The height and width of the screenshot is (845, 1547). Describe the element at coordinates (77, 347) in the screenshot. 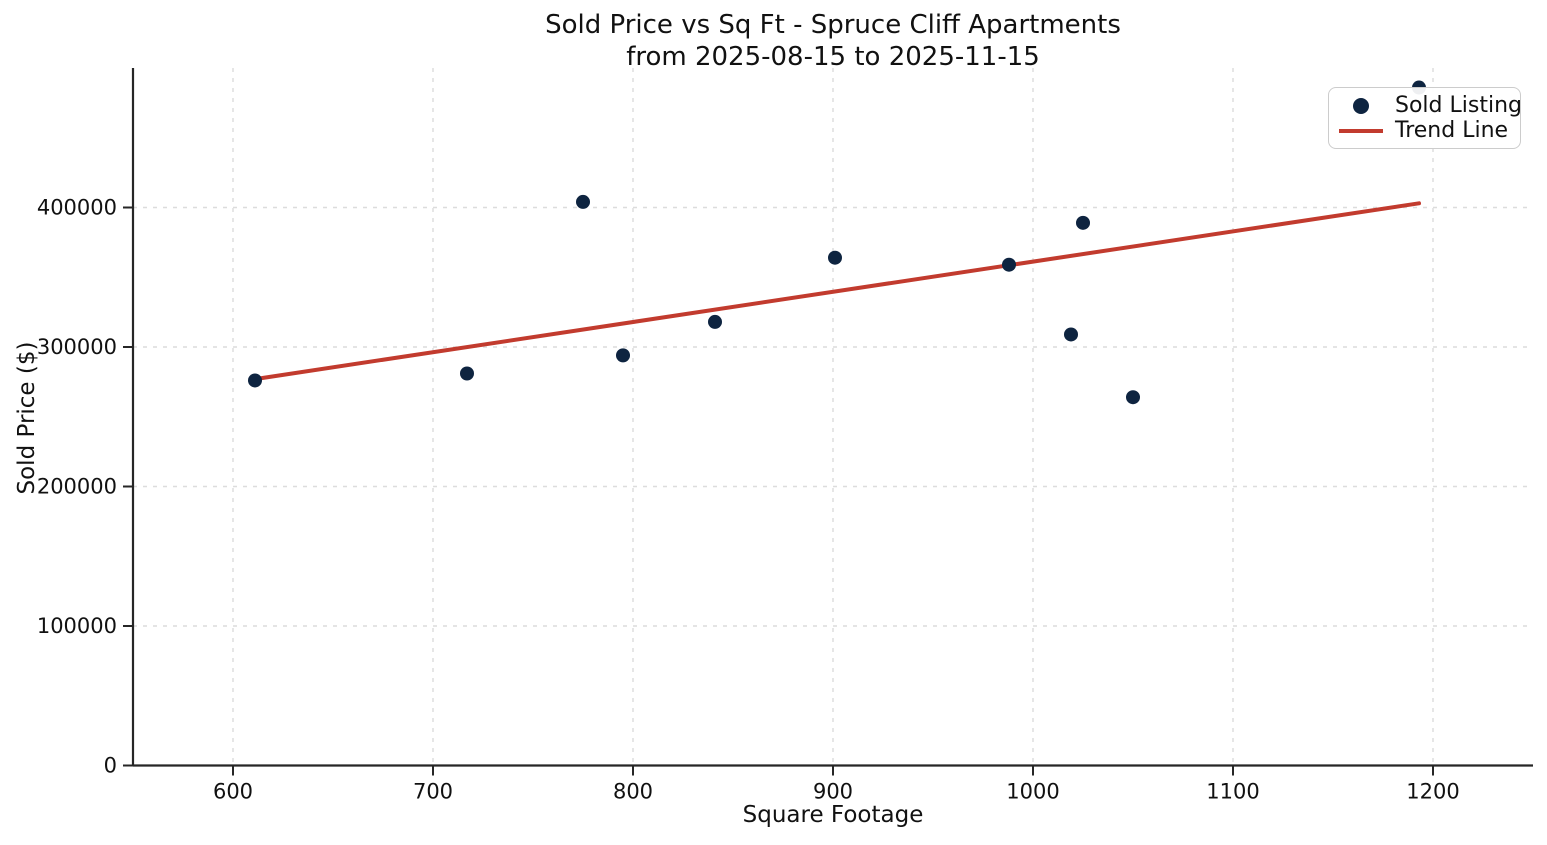

I see `y-tick-label: 300000` at that location.